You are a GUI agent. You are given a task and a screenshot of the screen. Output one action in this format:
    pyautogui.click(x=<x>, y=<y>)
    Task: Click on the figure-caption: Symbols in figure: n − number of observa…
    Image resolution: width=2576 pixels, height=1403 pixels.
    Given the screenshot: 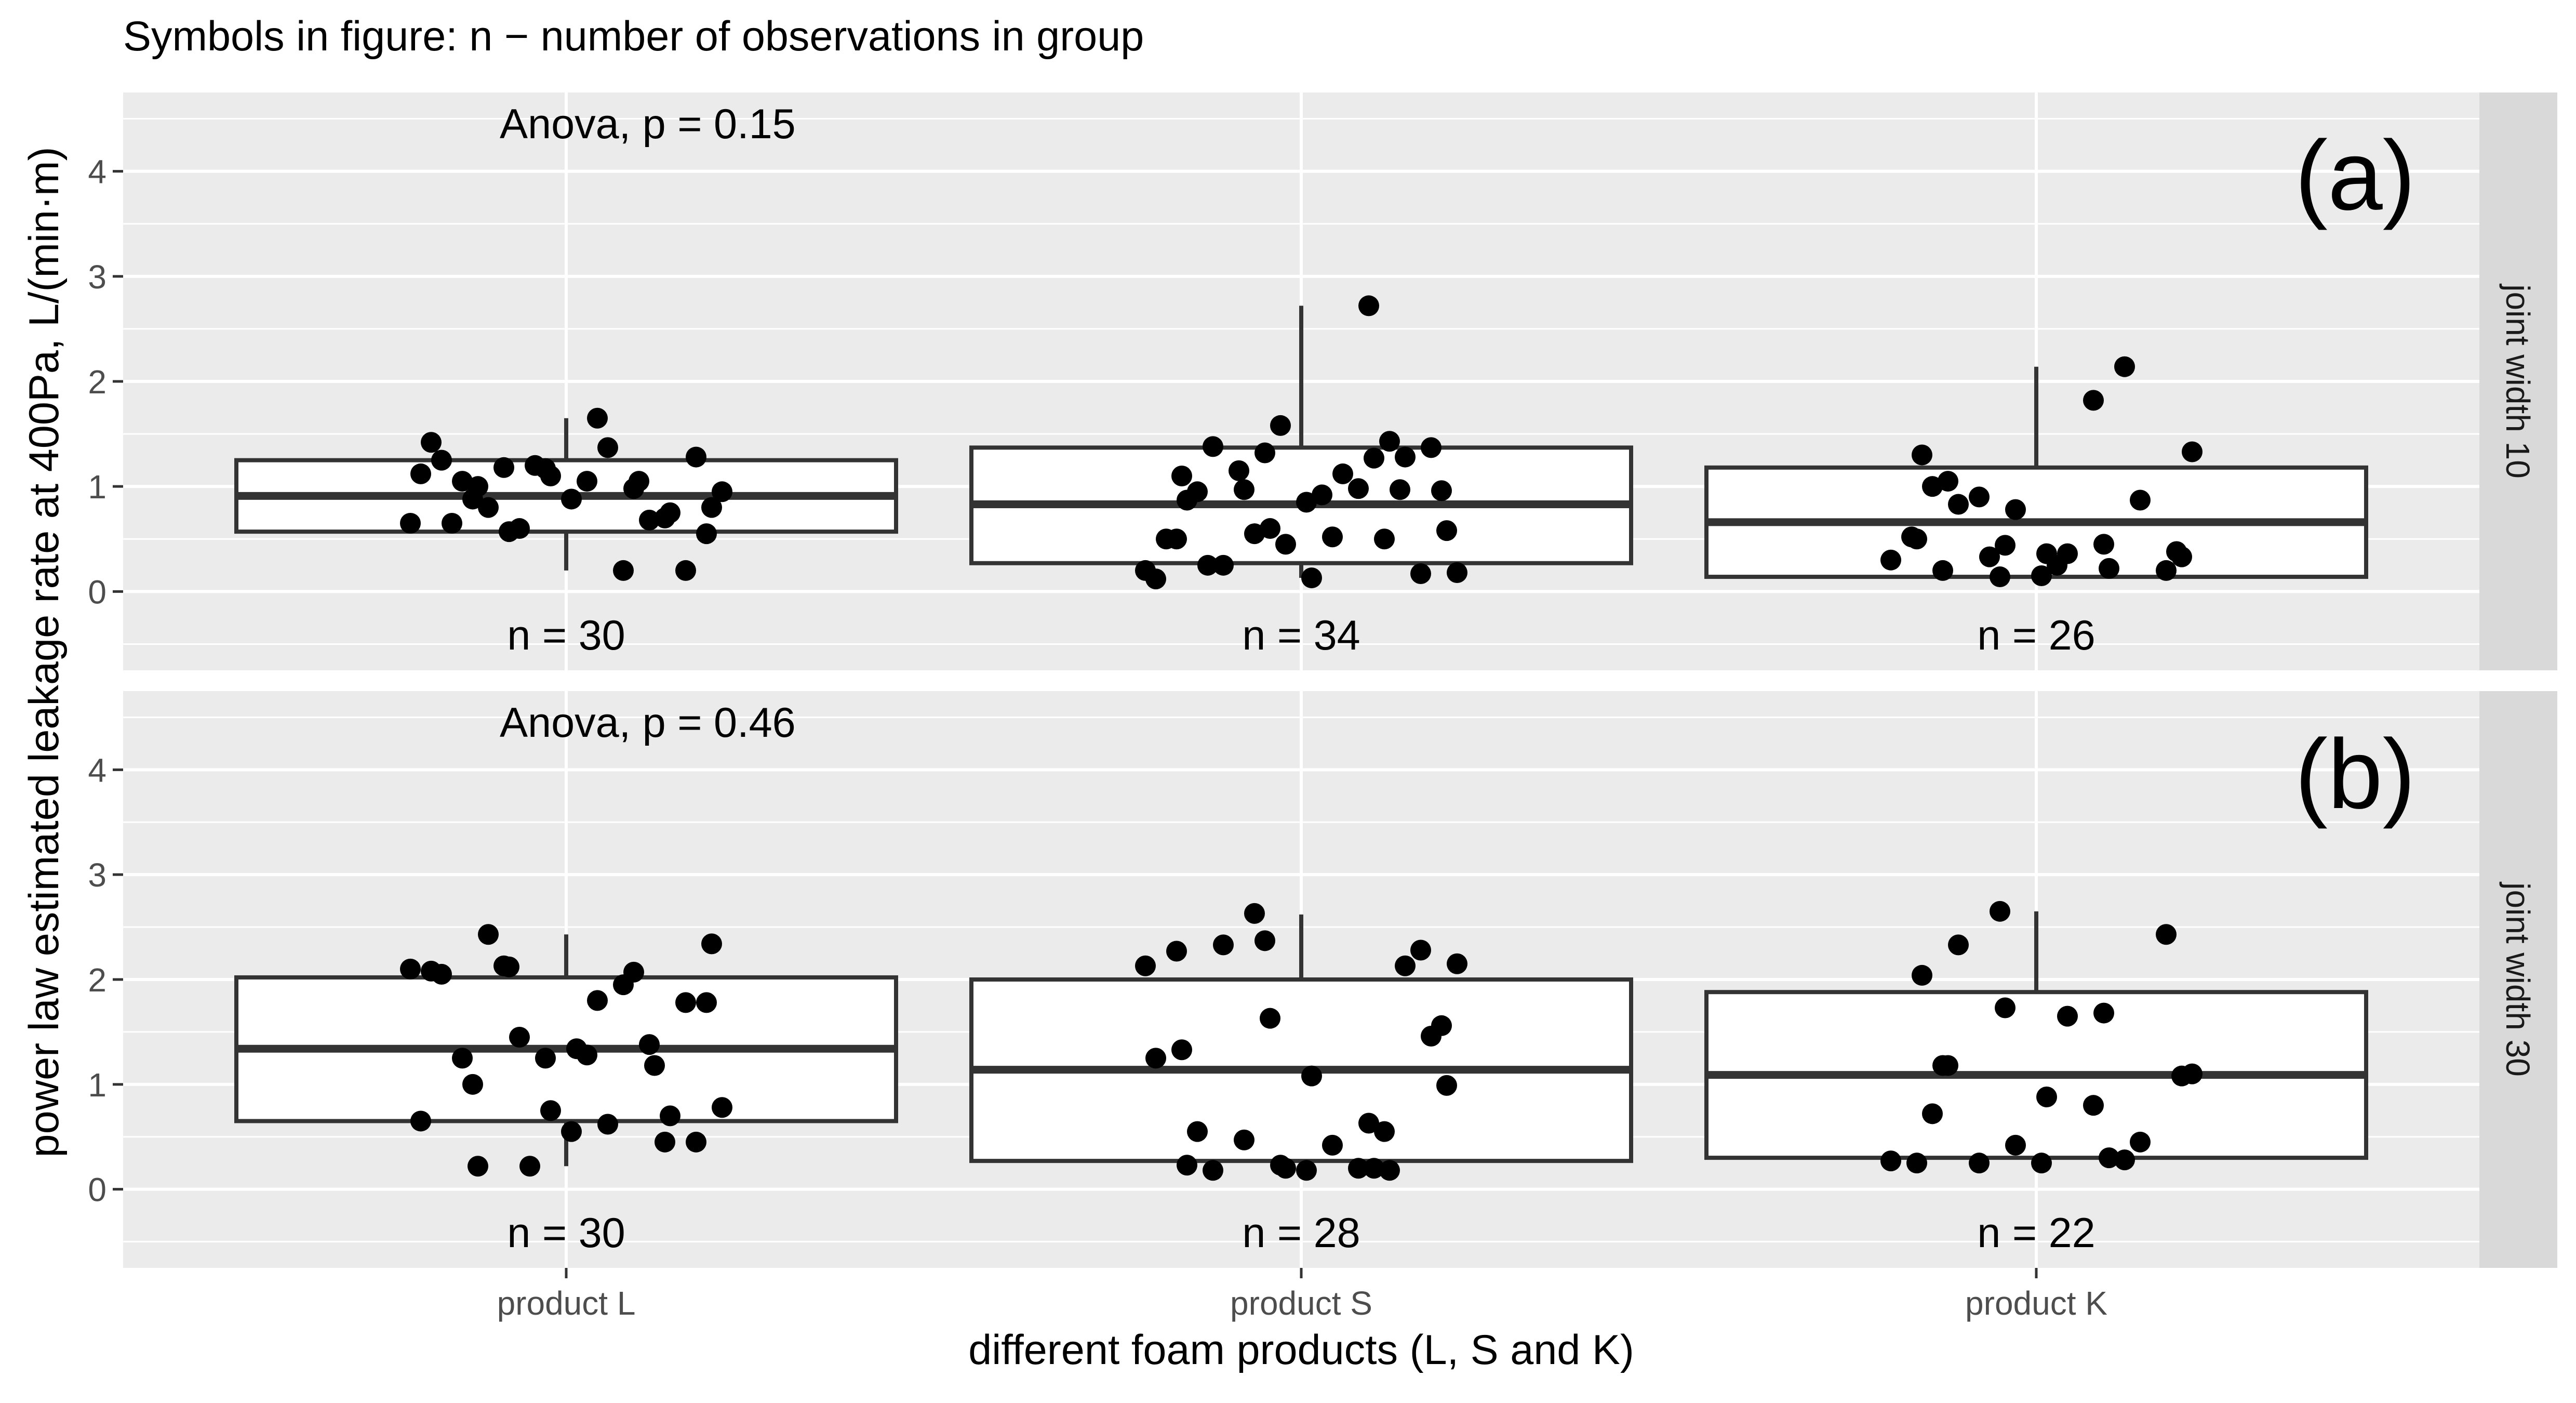 What is the action you would take?
    pyautogui.click(x=633, y=37)
    